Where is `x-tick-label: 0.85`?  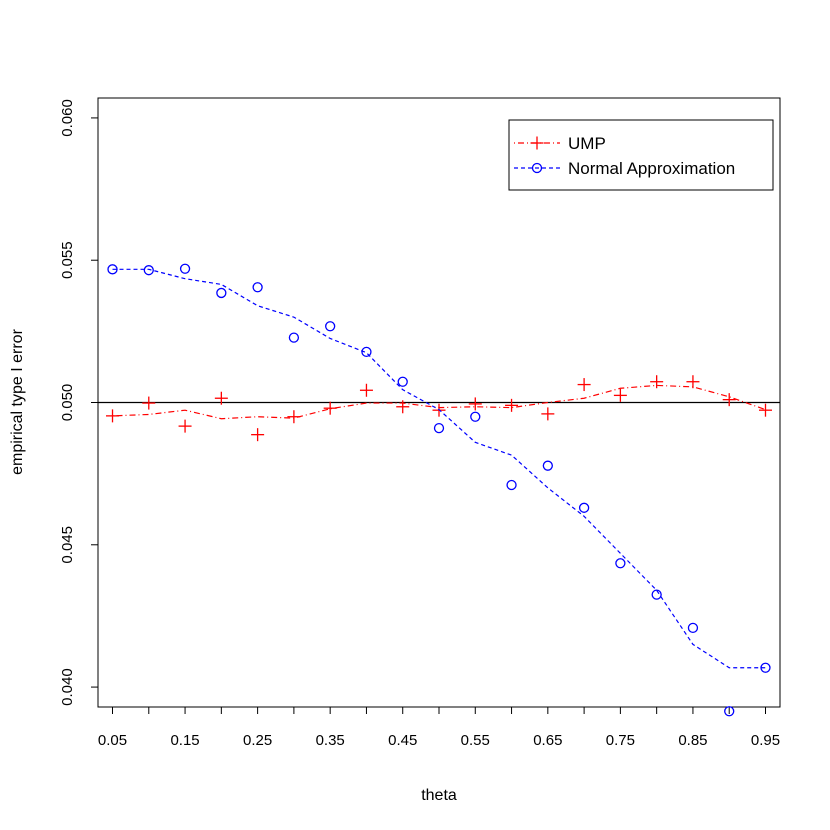
x-tick-label: 0.85 is located at coordinates (692, 740).